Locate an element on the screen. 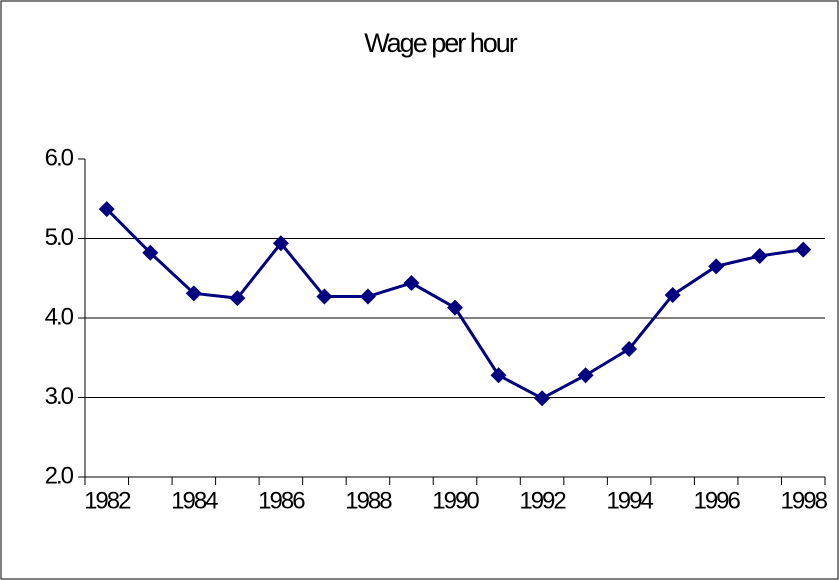 The width and height of the screenshot is (839, 580). x-tick-label: 1984 is located at coordinates (194, 500).